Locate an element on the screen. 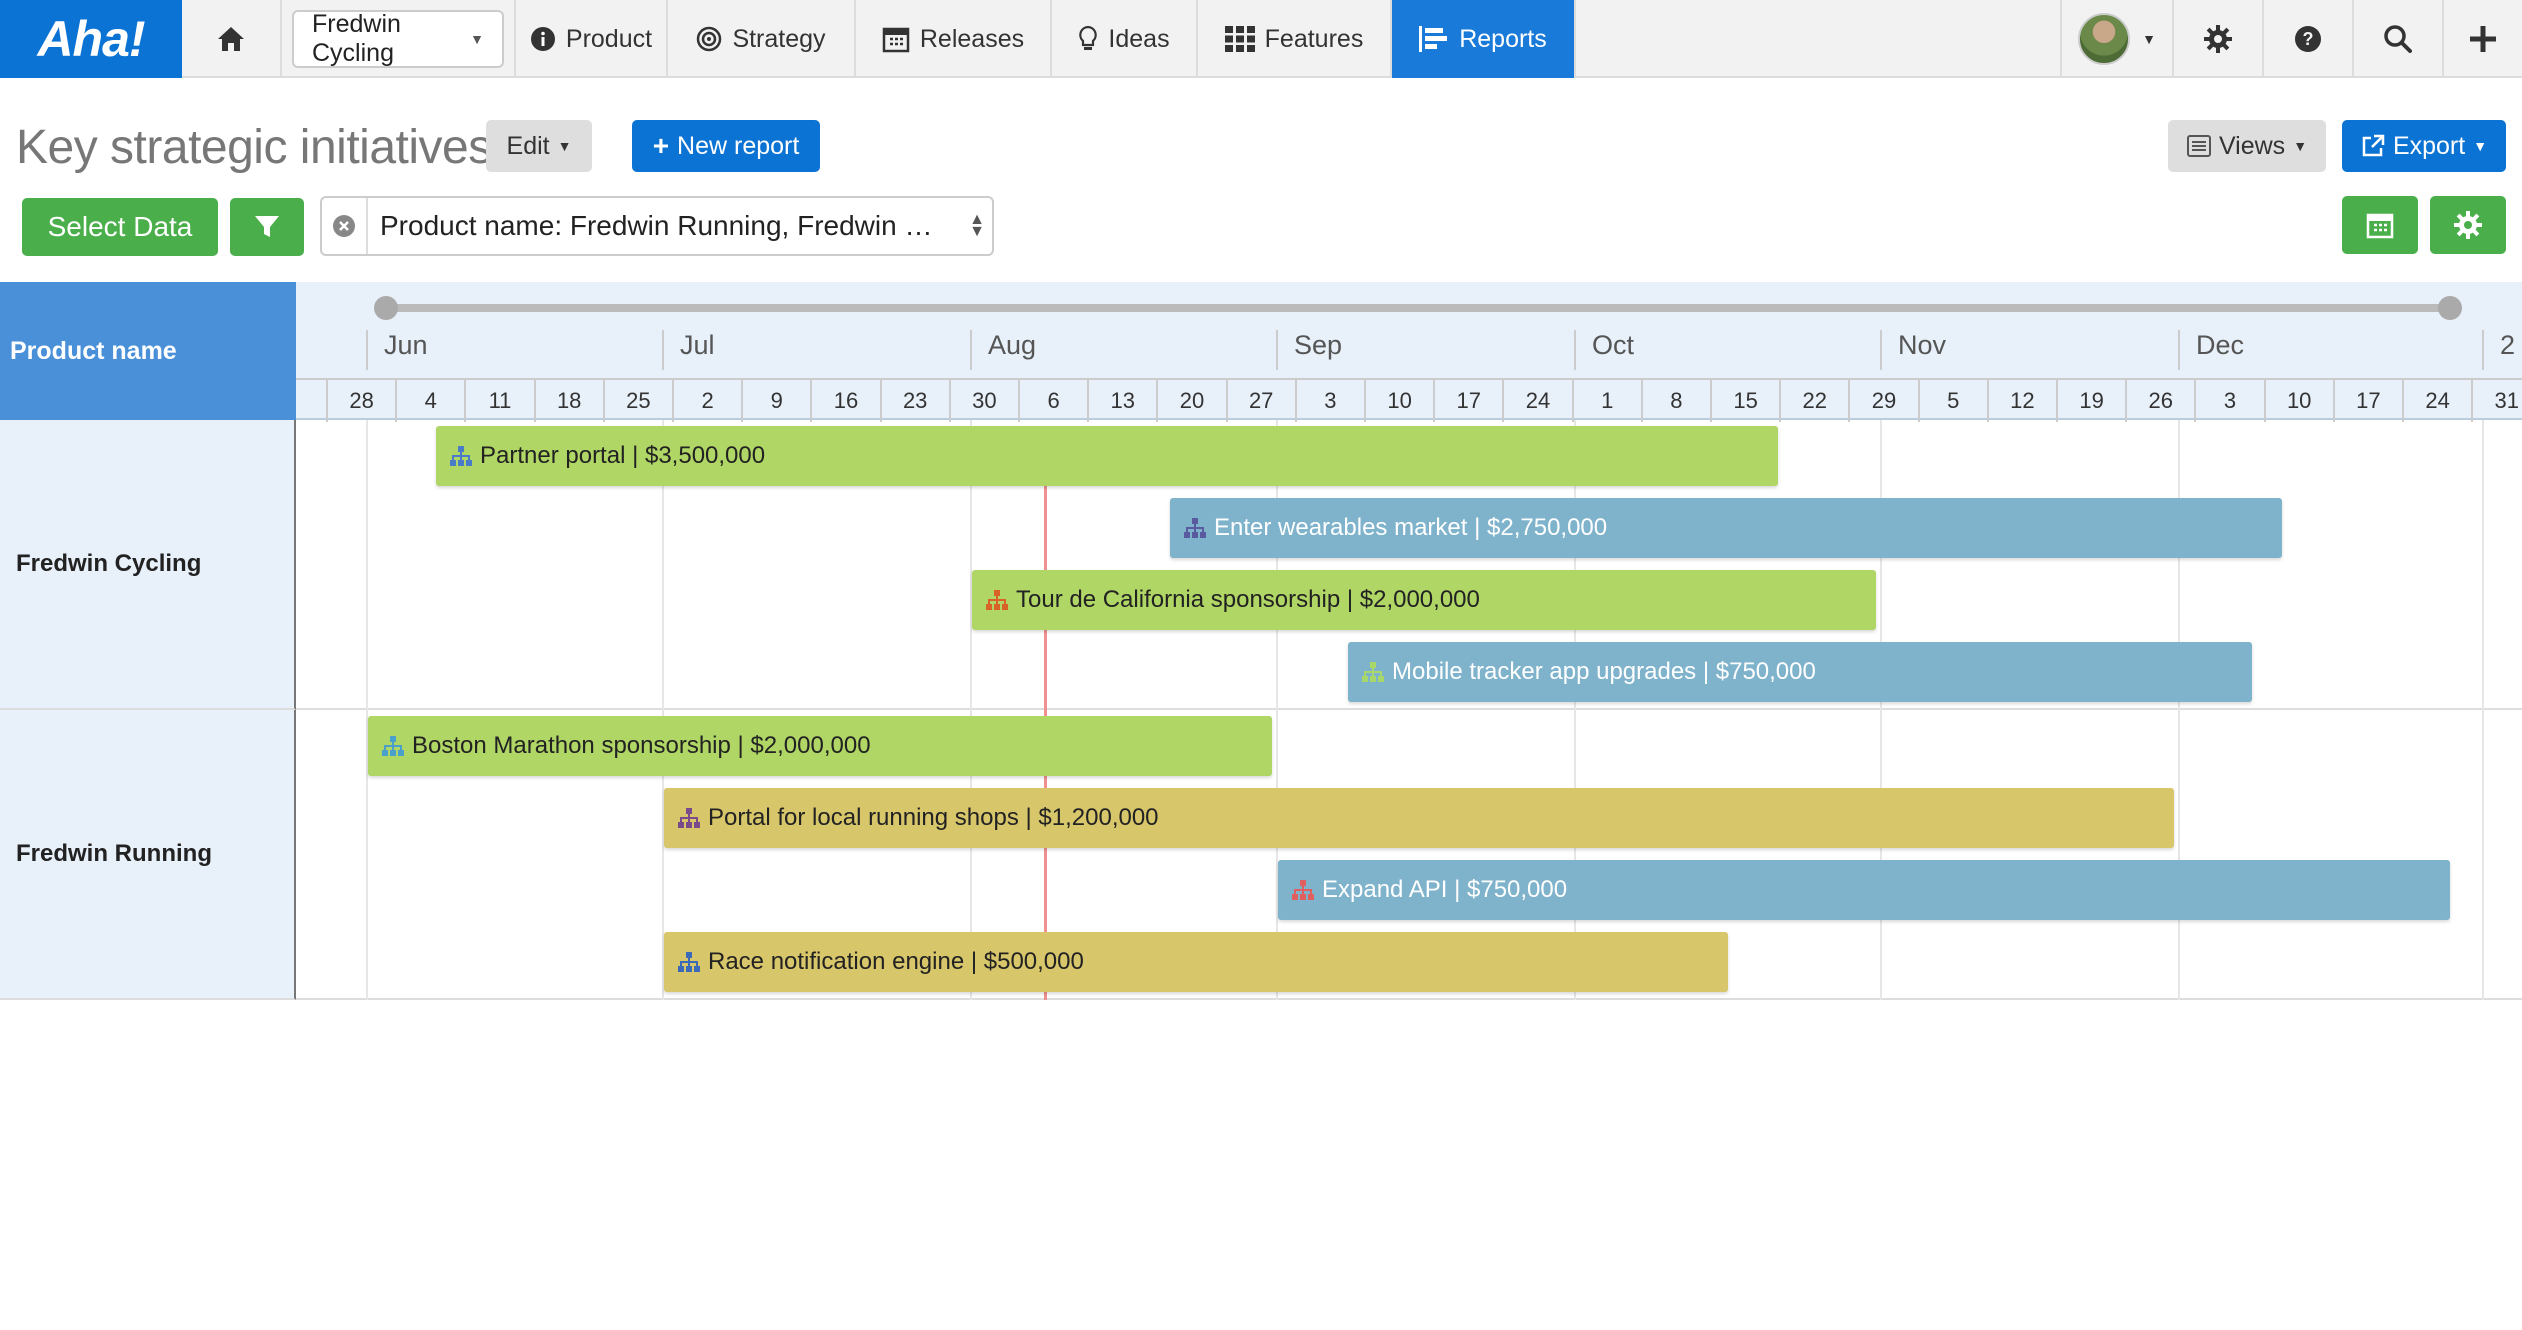 The image size is (2522, 1330). week-label: 1 is located at coordinates (1606, 401).